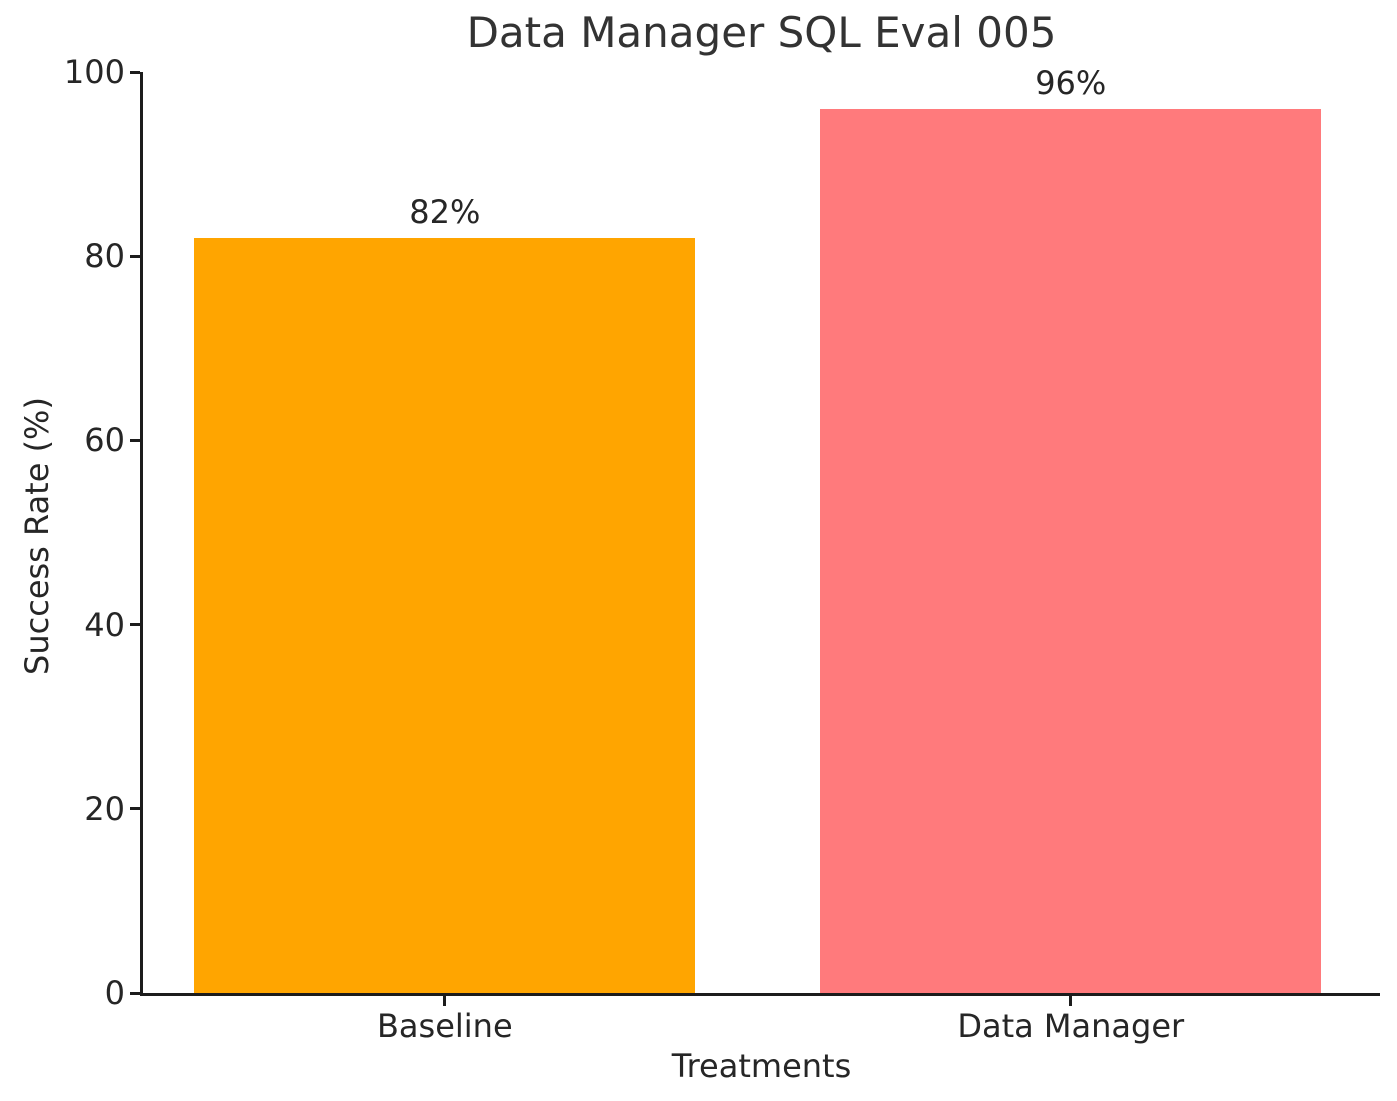 The image size is (1397, 1101). Describe the element at coordinates (104, 256) in the screenshot. I see `y-tick-label: 80` at that location.